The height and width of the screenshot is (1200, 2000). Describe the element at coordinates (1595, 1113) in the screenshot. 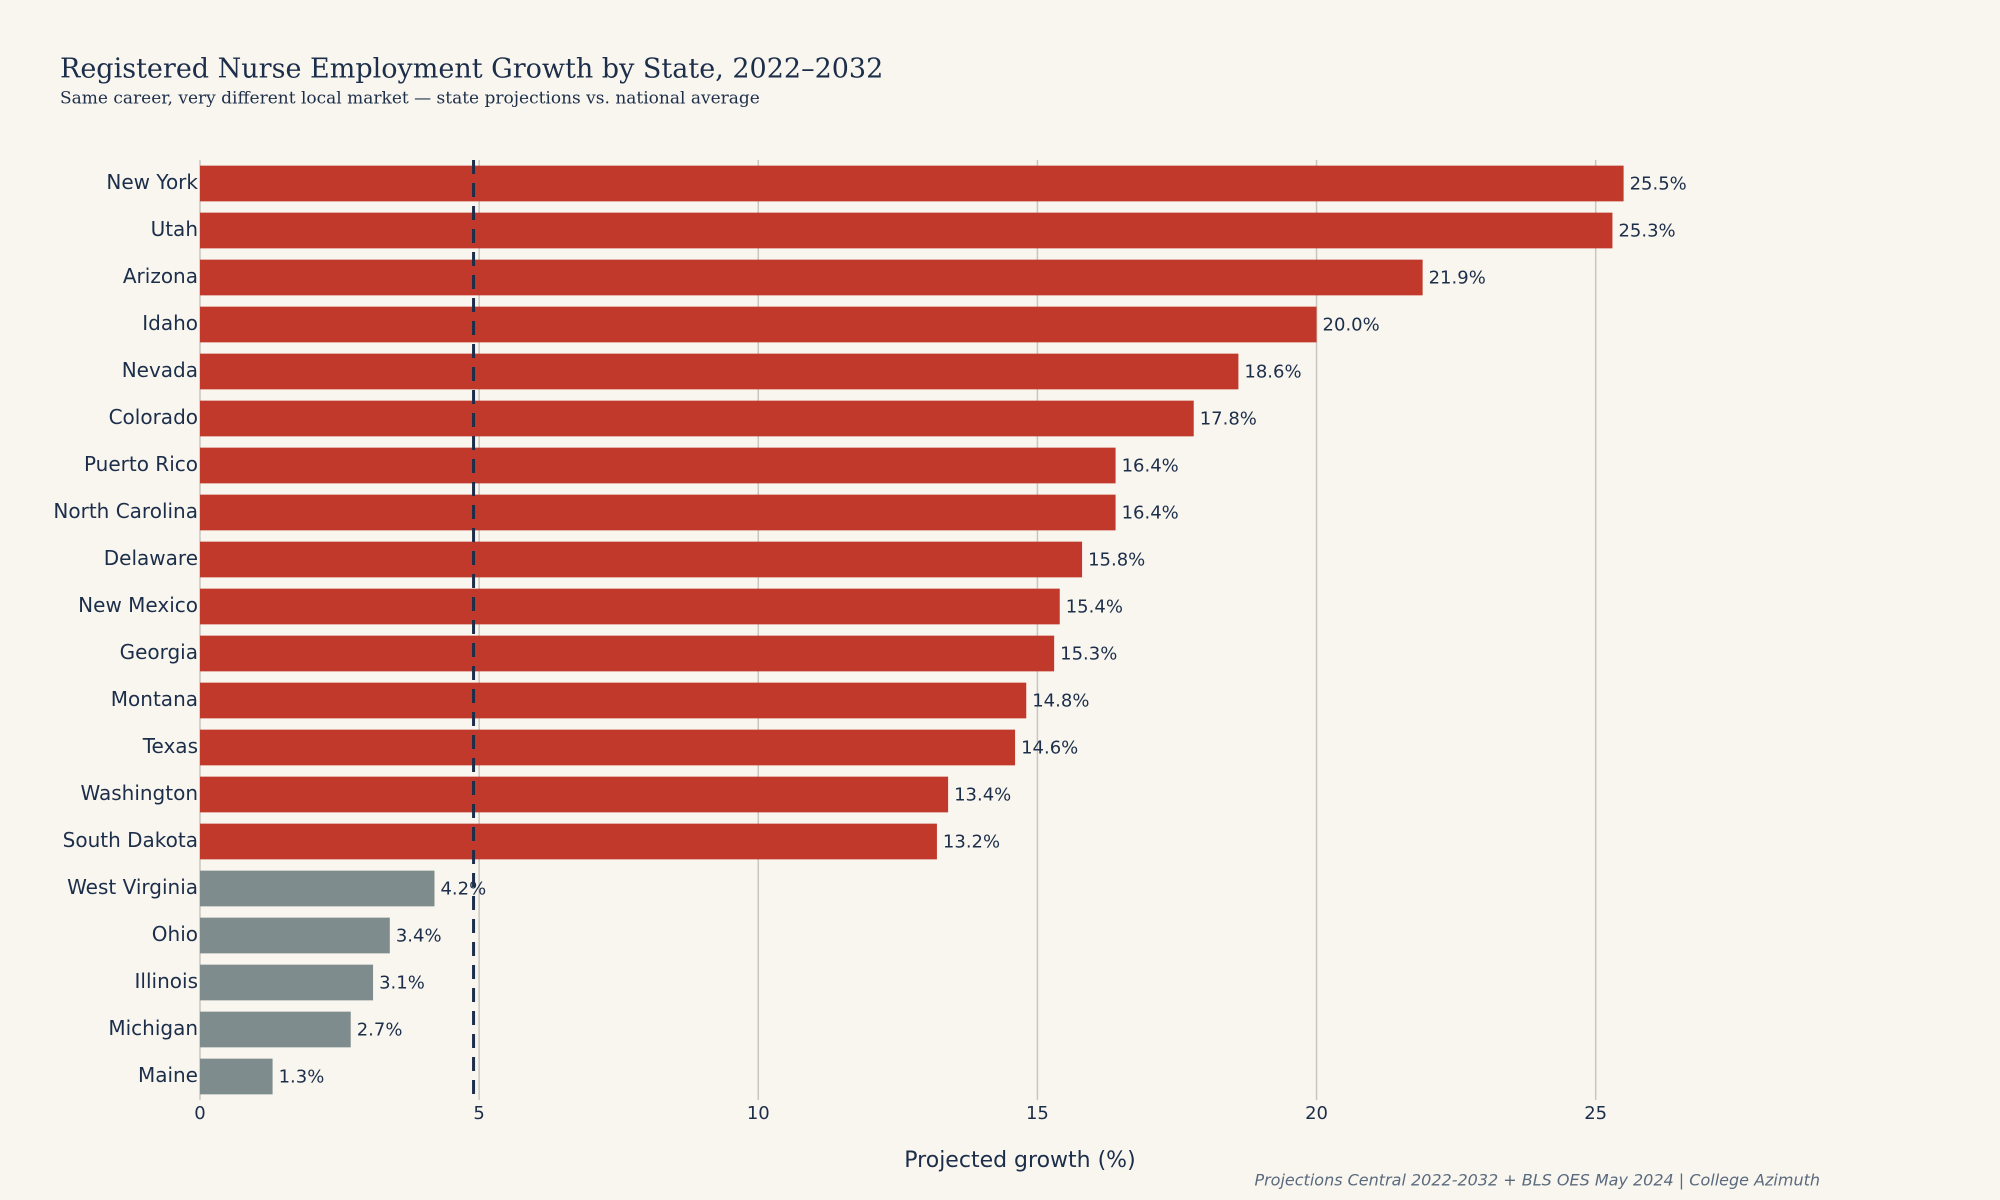

I see `x-tick-label: 25` at that location.